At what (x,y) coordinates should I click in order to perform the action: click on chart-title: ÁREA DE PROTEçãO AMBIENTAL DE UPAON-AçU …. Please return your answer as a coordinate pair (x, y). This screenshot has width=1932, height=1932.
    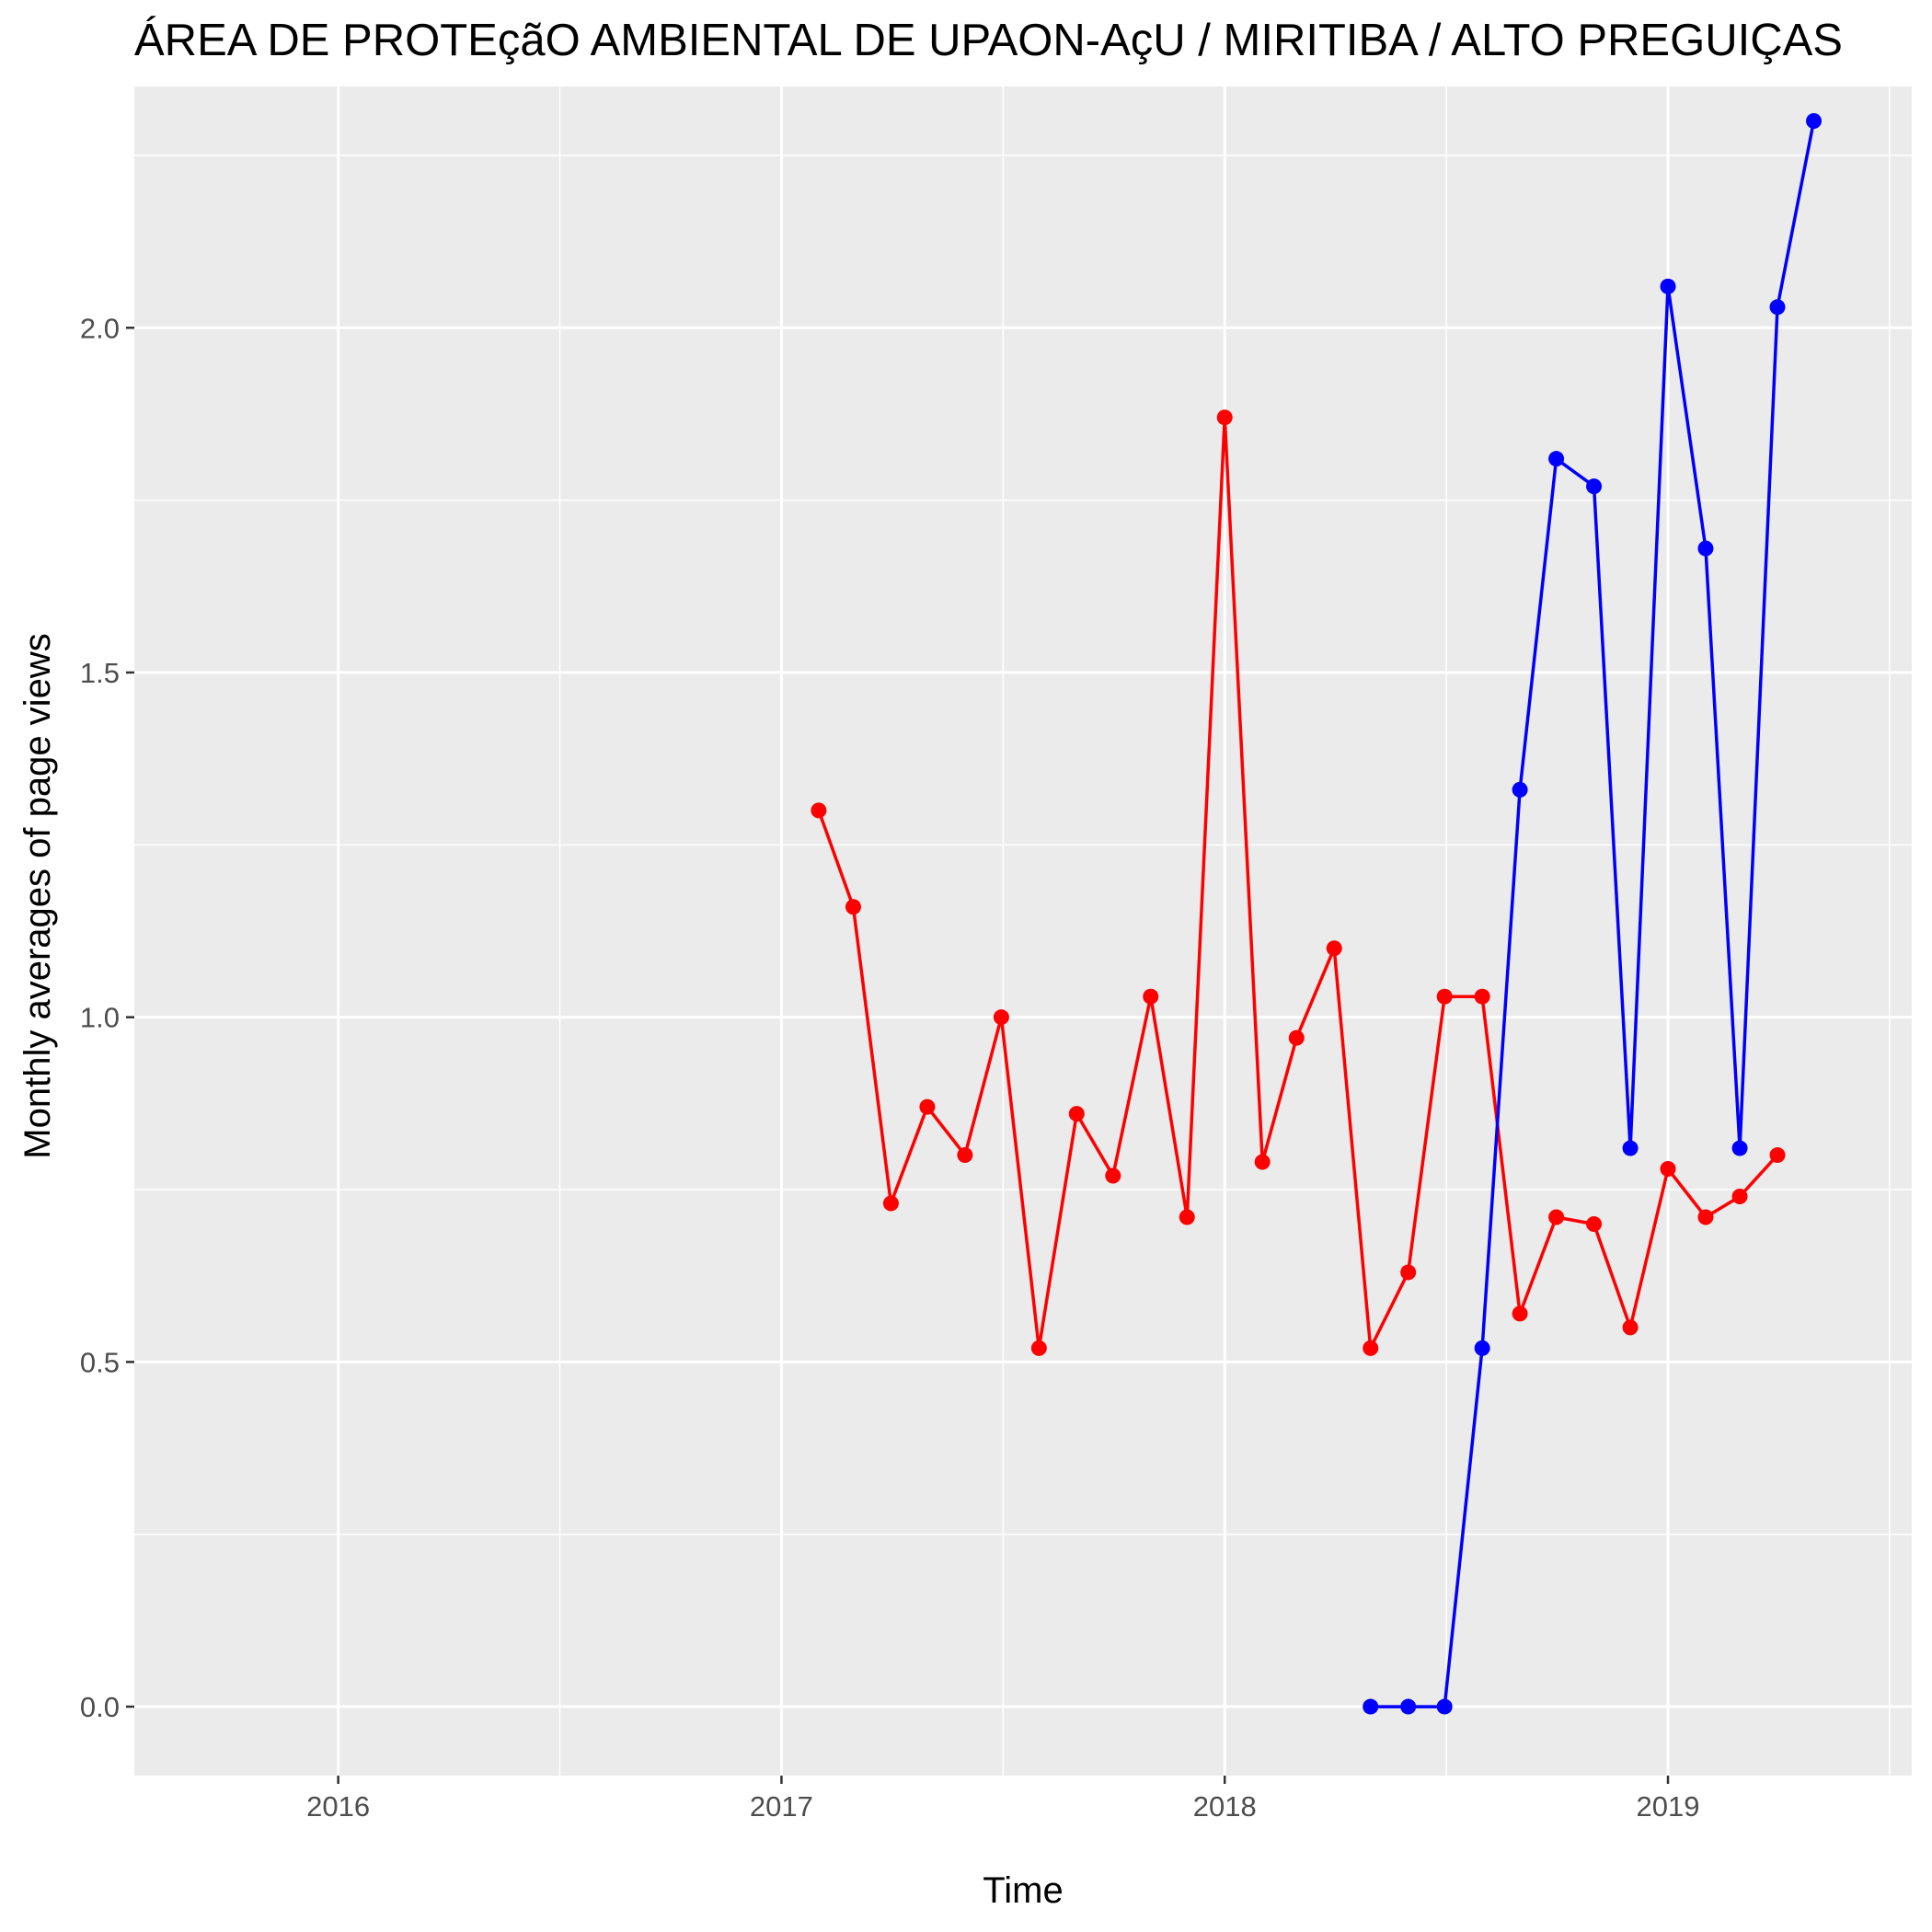
    Looking at the image, I should click on (988, 40).